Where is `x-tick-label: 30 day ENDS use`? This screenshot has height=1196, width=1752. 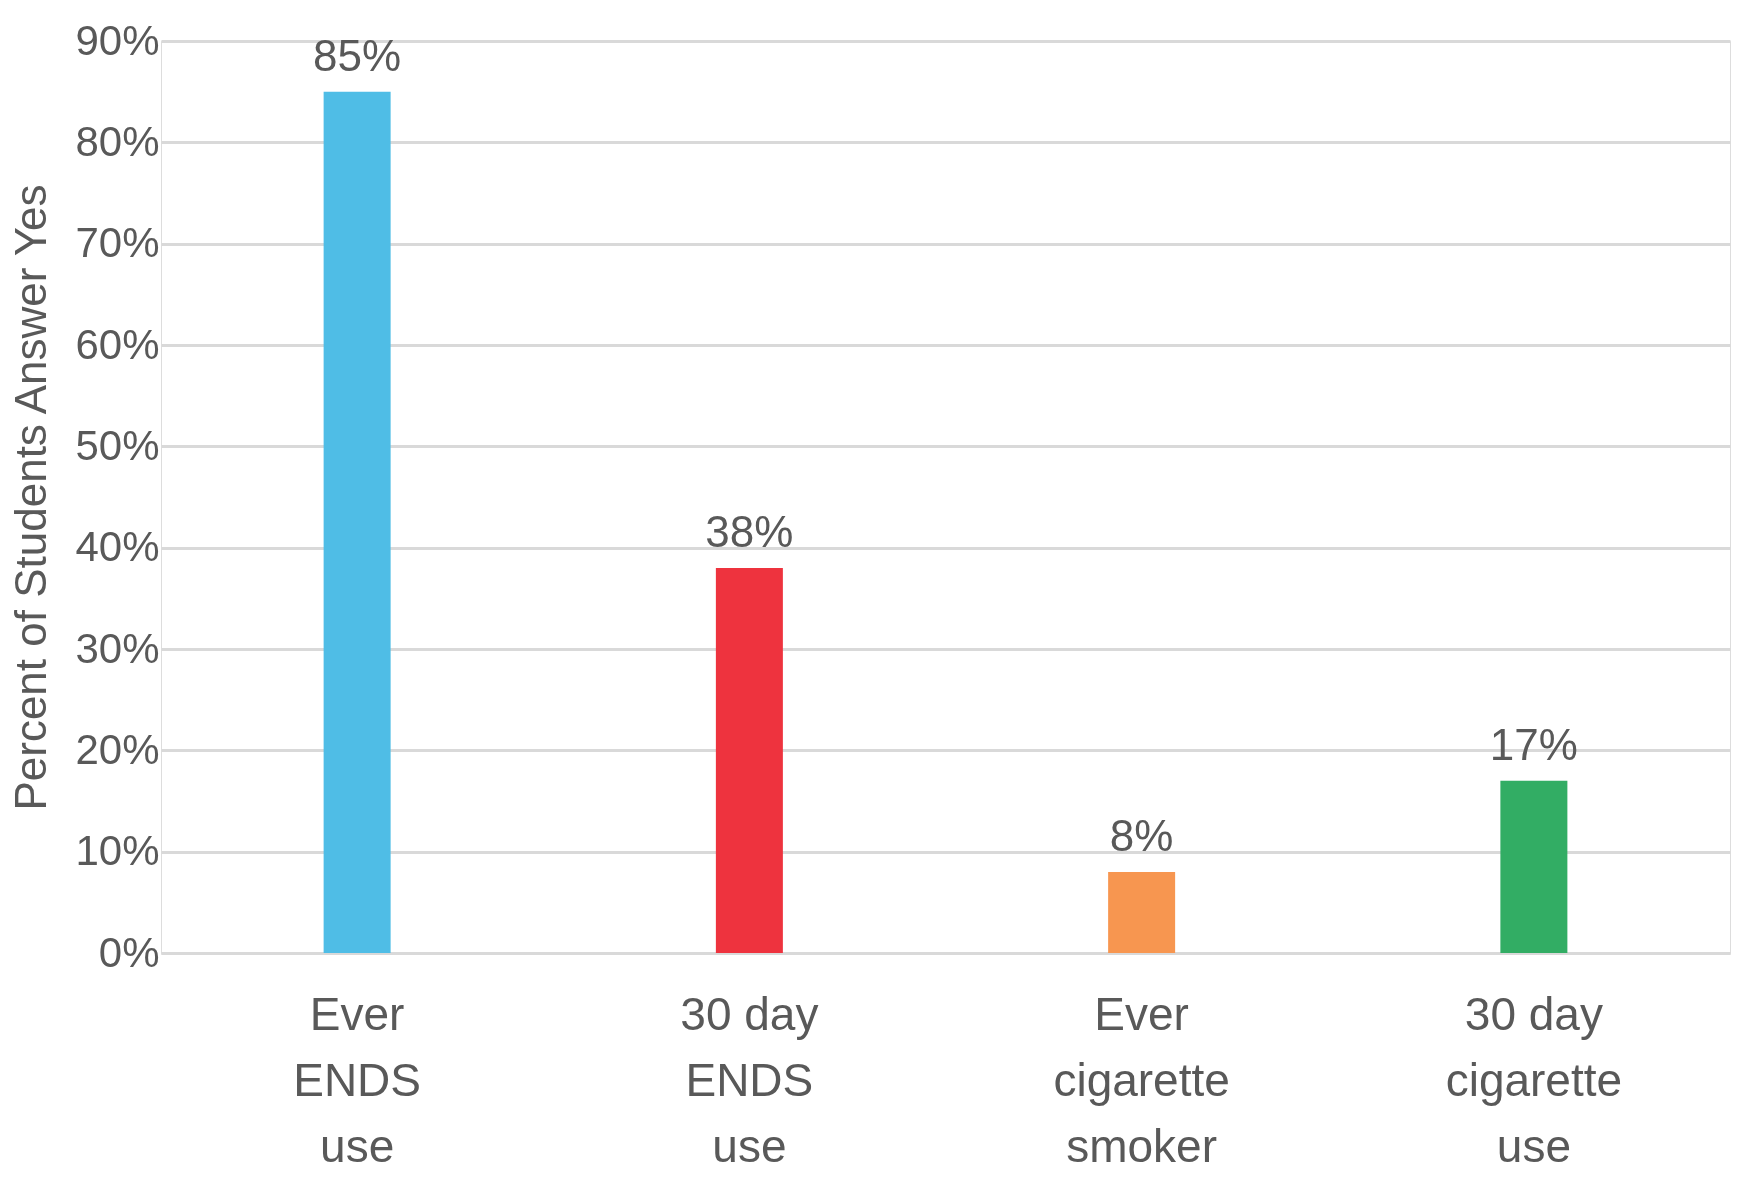 x-tick-label: 30 day ENDS use is located at coordinates (749, 1079).